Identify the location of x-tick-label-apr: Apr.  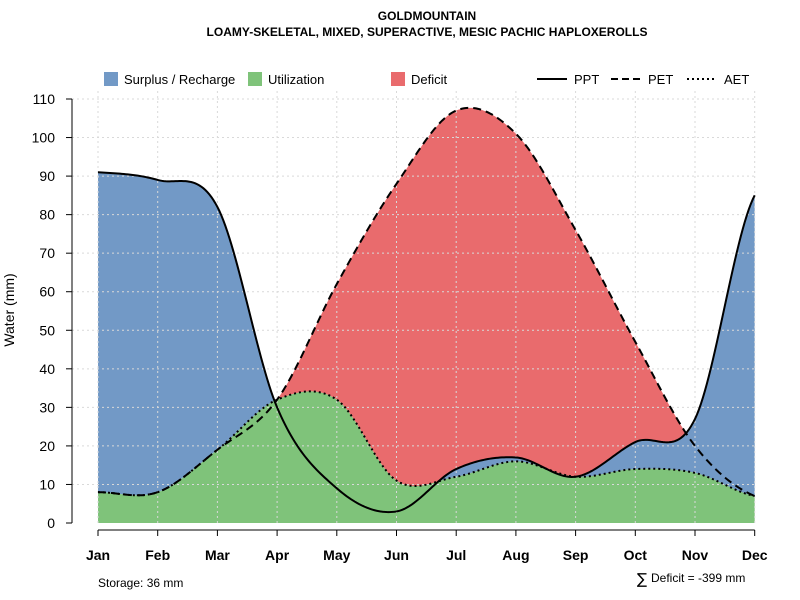
(277, 555).